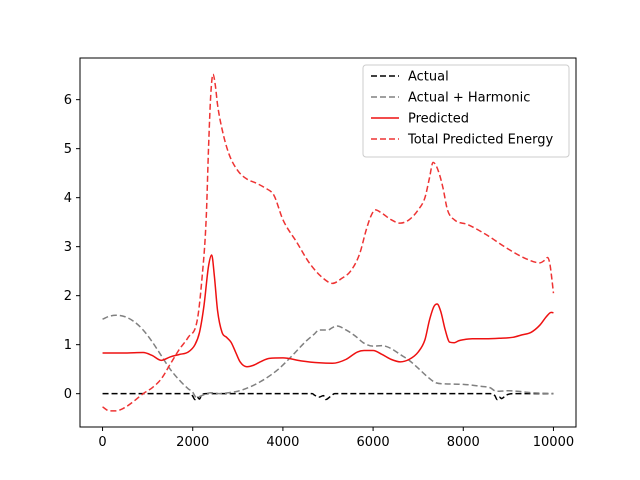 The width and height of the screenshot is (640, 480). What do you see at coordinates (68, 345) in the screenshot?
I see `y-tick-label: 1` at bounding box center [68, 345].